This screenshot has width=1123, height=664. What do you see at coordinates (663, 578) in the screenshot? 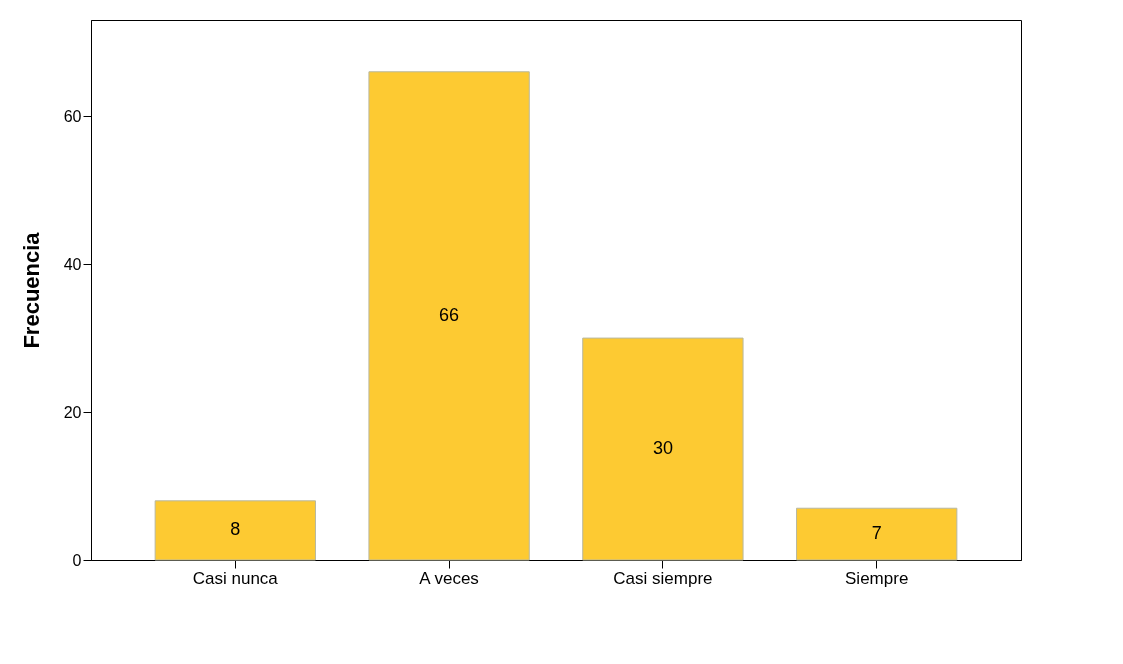
I see `x-tick-label: Casi siempre` at bounding box center [663, 578].